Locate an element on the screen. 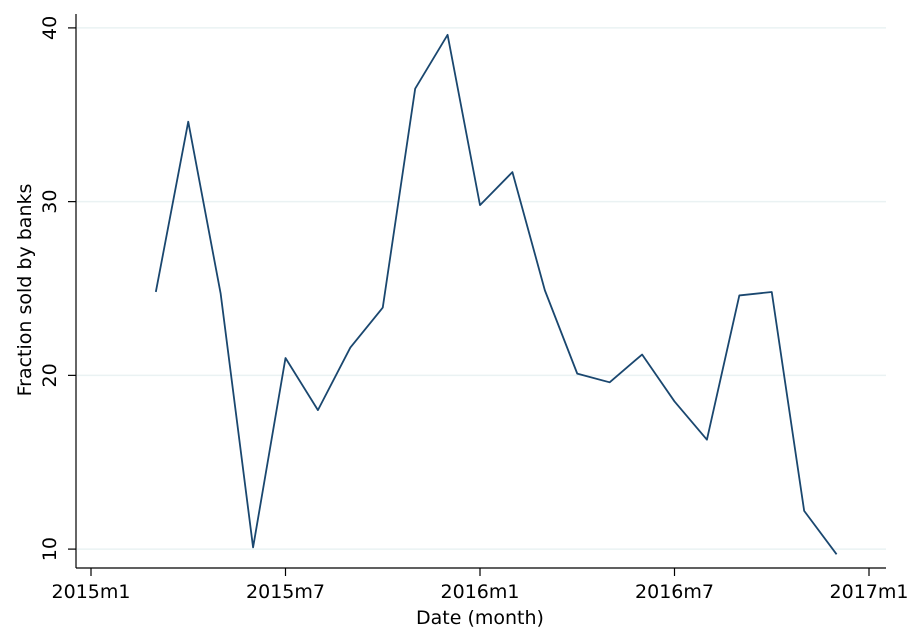 The height and width of the screenshot is (639, 916). x-axis-title: Date (month) is located at coordinates (480, 618).